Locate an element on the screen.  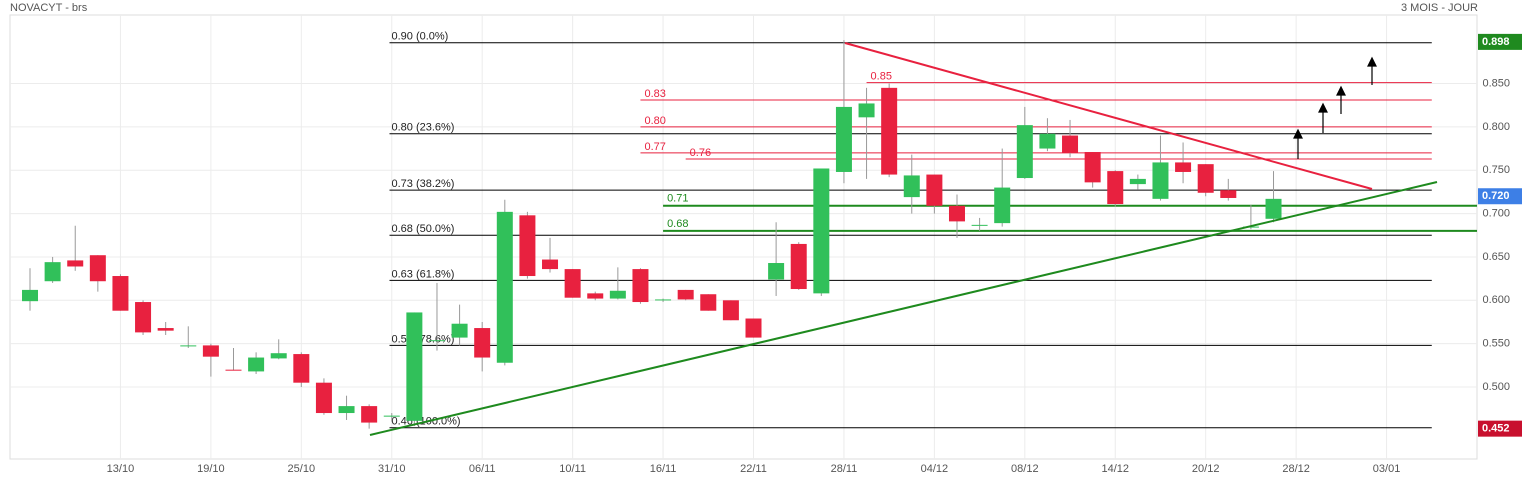
fib-label: 0.68 (50.0%) is located at coordinates (422, 229).